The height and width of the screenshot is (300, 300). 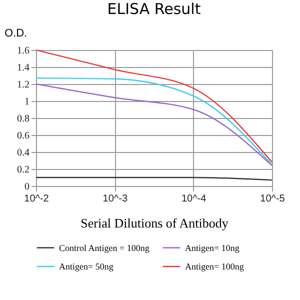 What do you see at coordinates (214, 267) in the screenshot?
I see `legend-label: Antigen= 100ng` at bounding box center [214, 267].